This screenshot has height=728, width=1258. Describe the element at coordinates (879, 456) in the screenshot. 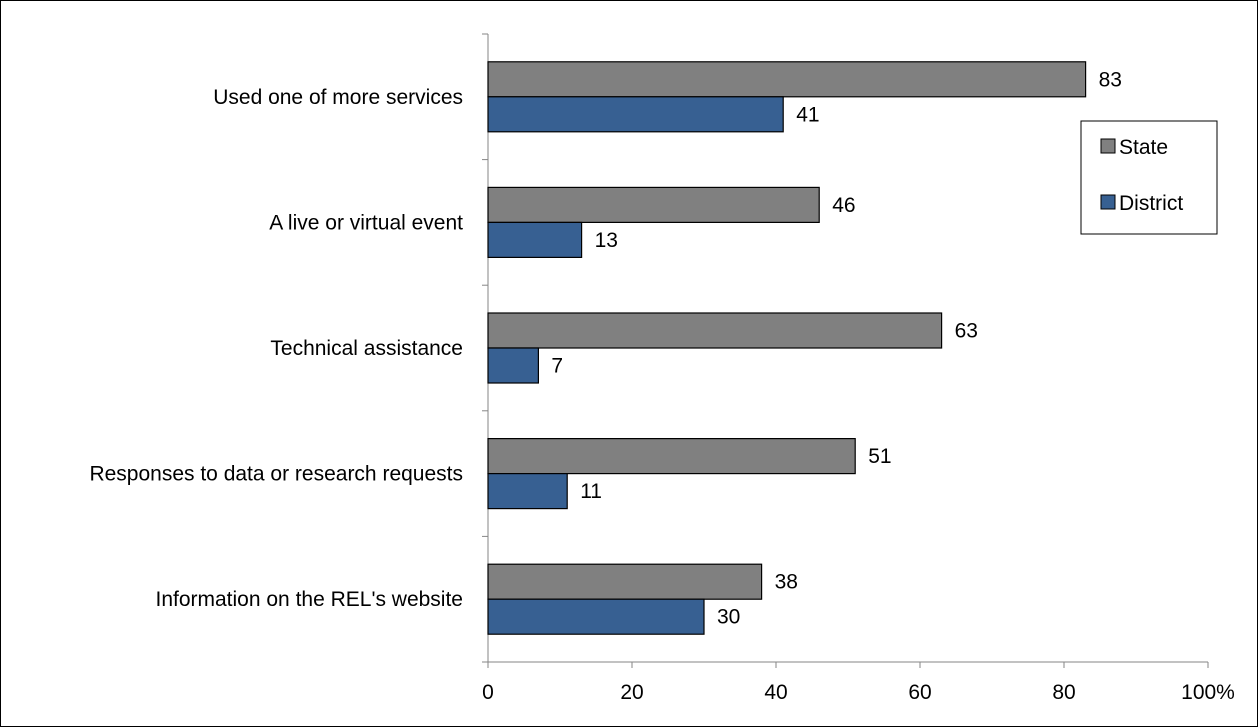

I see `data-label-state: 51` at that location.